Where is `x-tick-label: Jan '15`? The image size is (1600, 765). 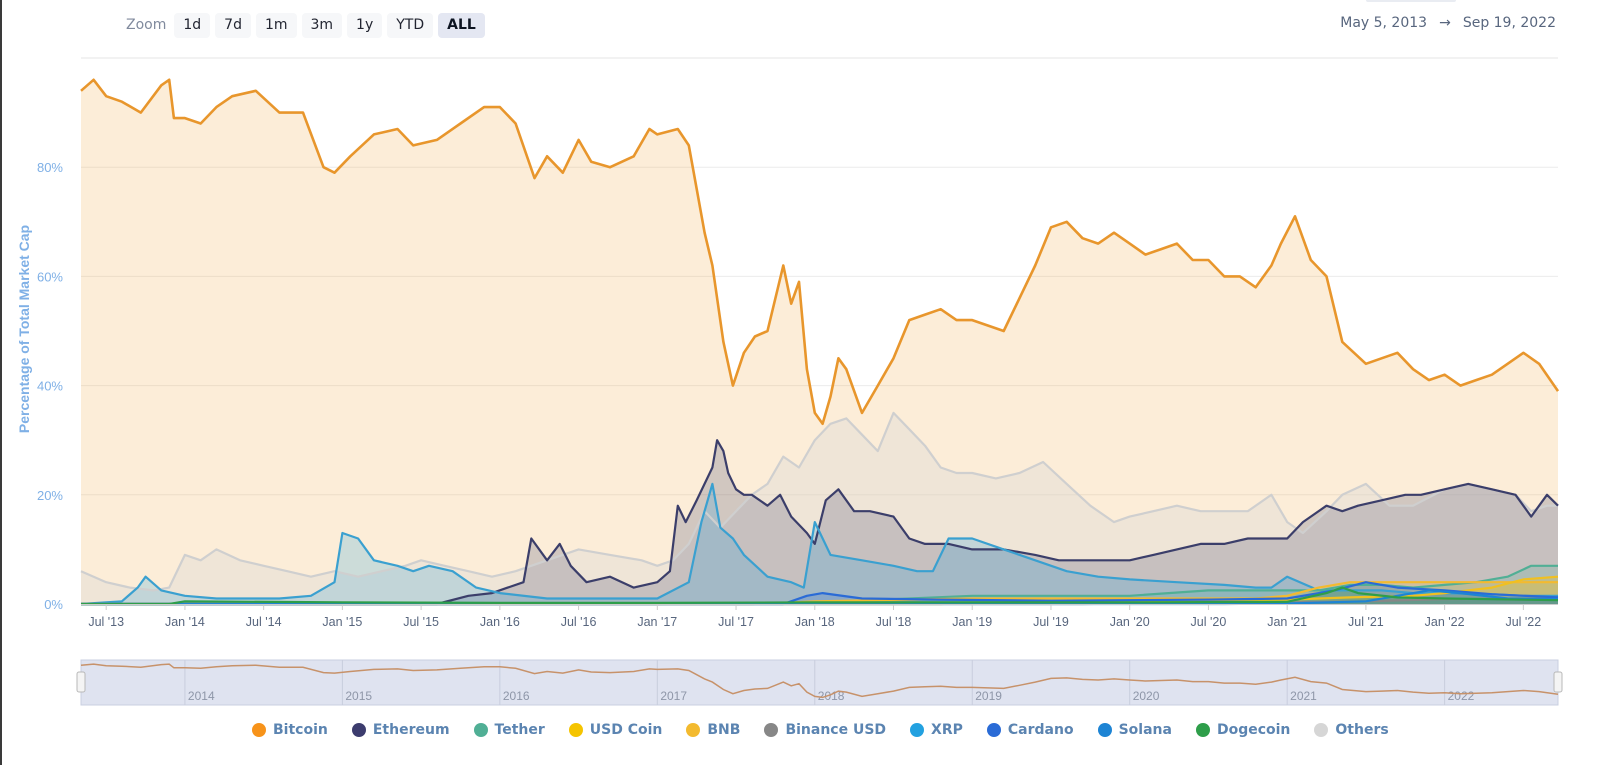
x-tick-label: Jan '15 is located at coordinates (342, 622).